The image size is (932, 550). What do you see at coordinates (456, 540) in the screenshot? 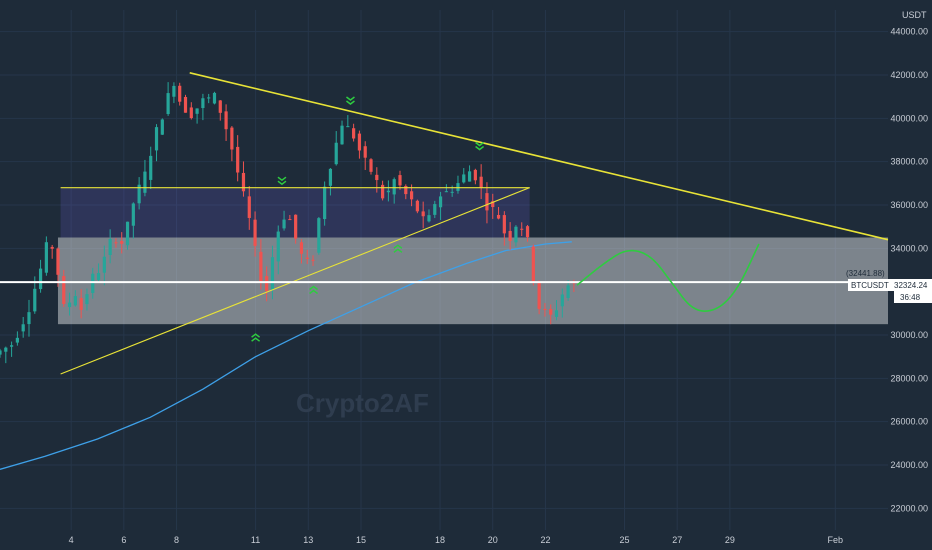
I see `x-axis: 4 6 8 11 13 15 18 20 22 25 27 29 Feb` at bounding box center [456, 540].